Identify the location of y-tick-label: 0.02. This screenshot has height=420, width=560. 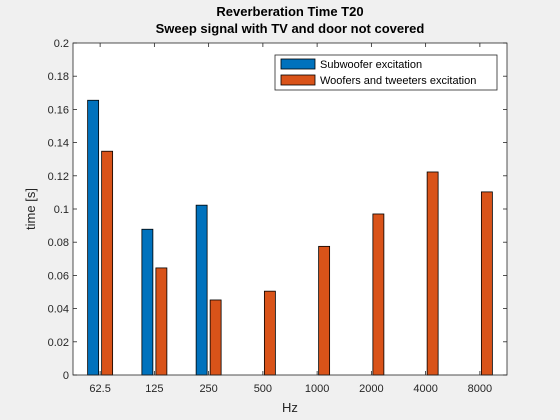
(58, 343).